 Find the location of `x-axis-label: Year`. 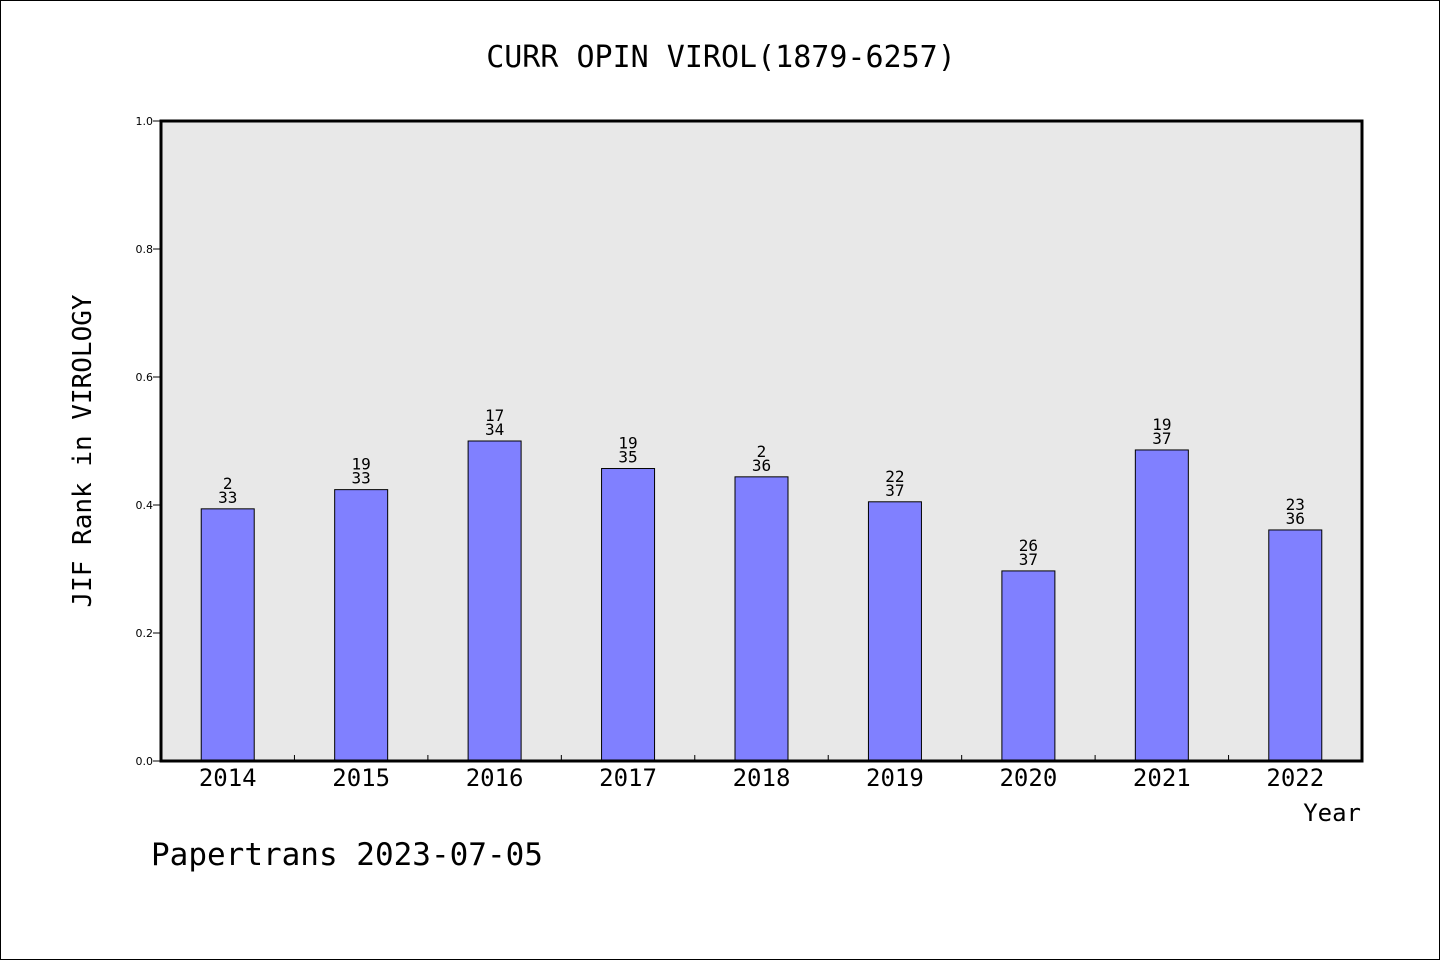

x-axis-label: Year is located at coordinates (1332, 813).